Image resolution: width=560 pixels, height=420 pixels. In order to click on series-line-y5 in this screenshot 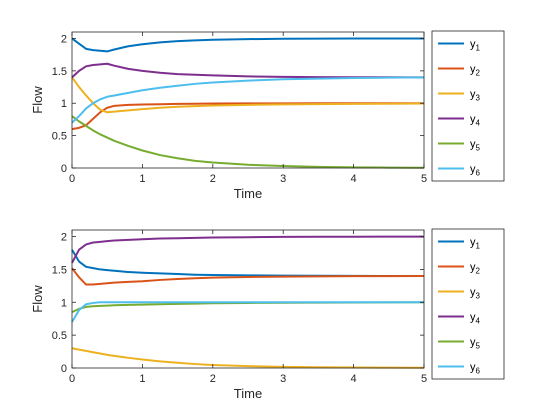, I will do `click(248, 142)`.